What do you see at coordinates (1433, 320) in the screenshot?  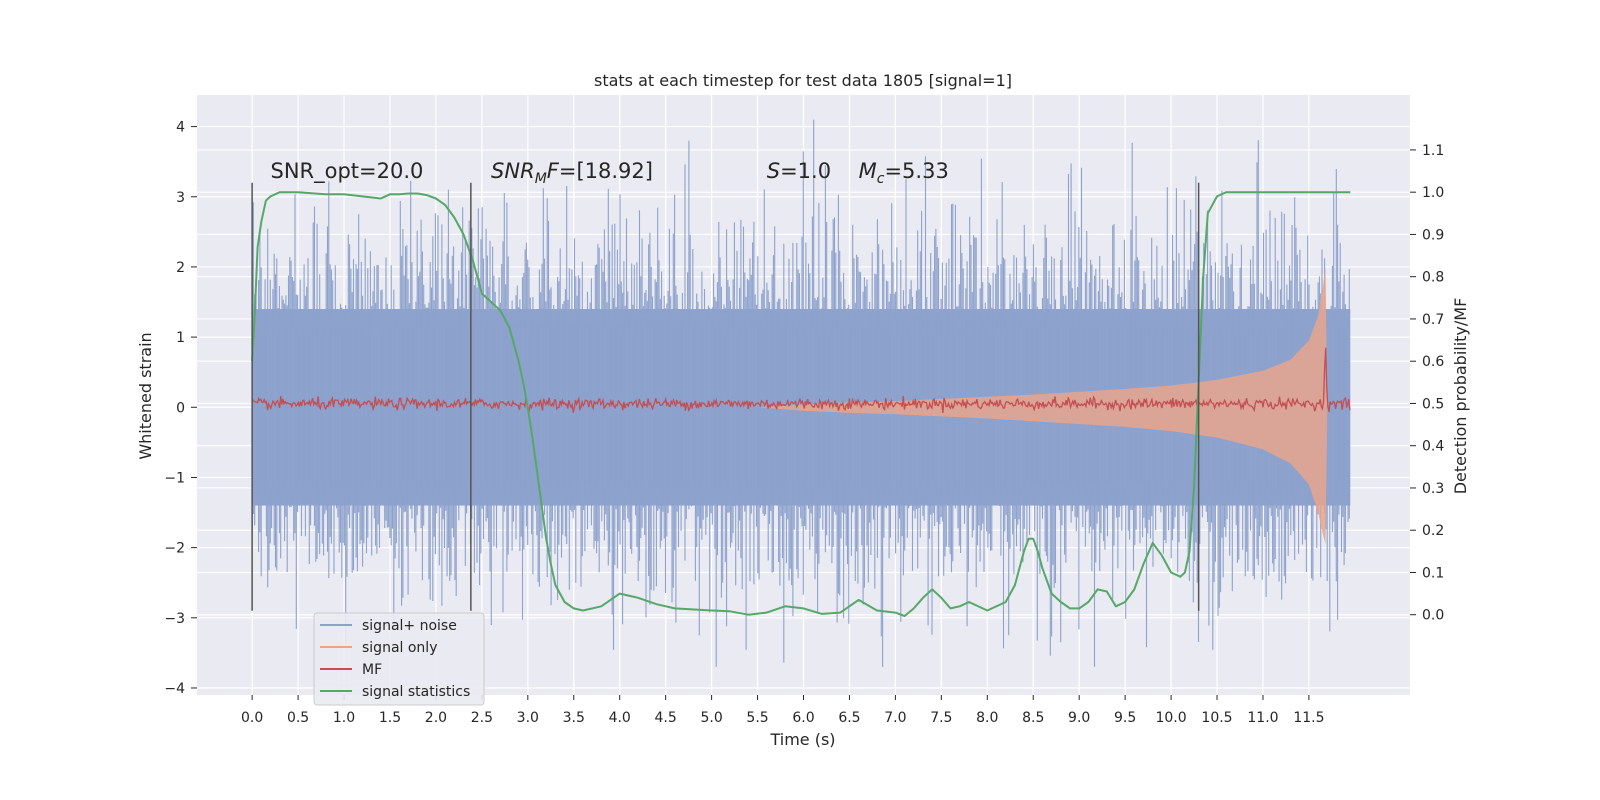 I see `y2-tick-label: 0.7` at bounding box center [1433, 320].